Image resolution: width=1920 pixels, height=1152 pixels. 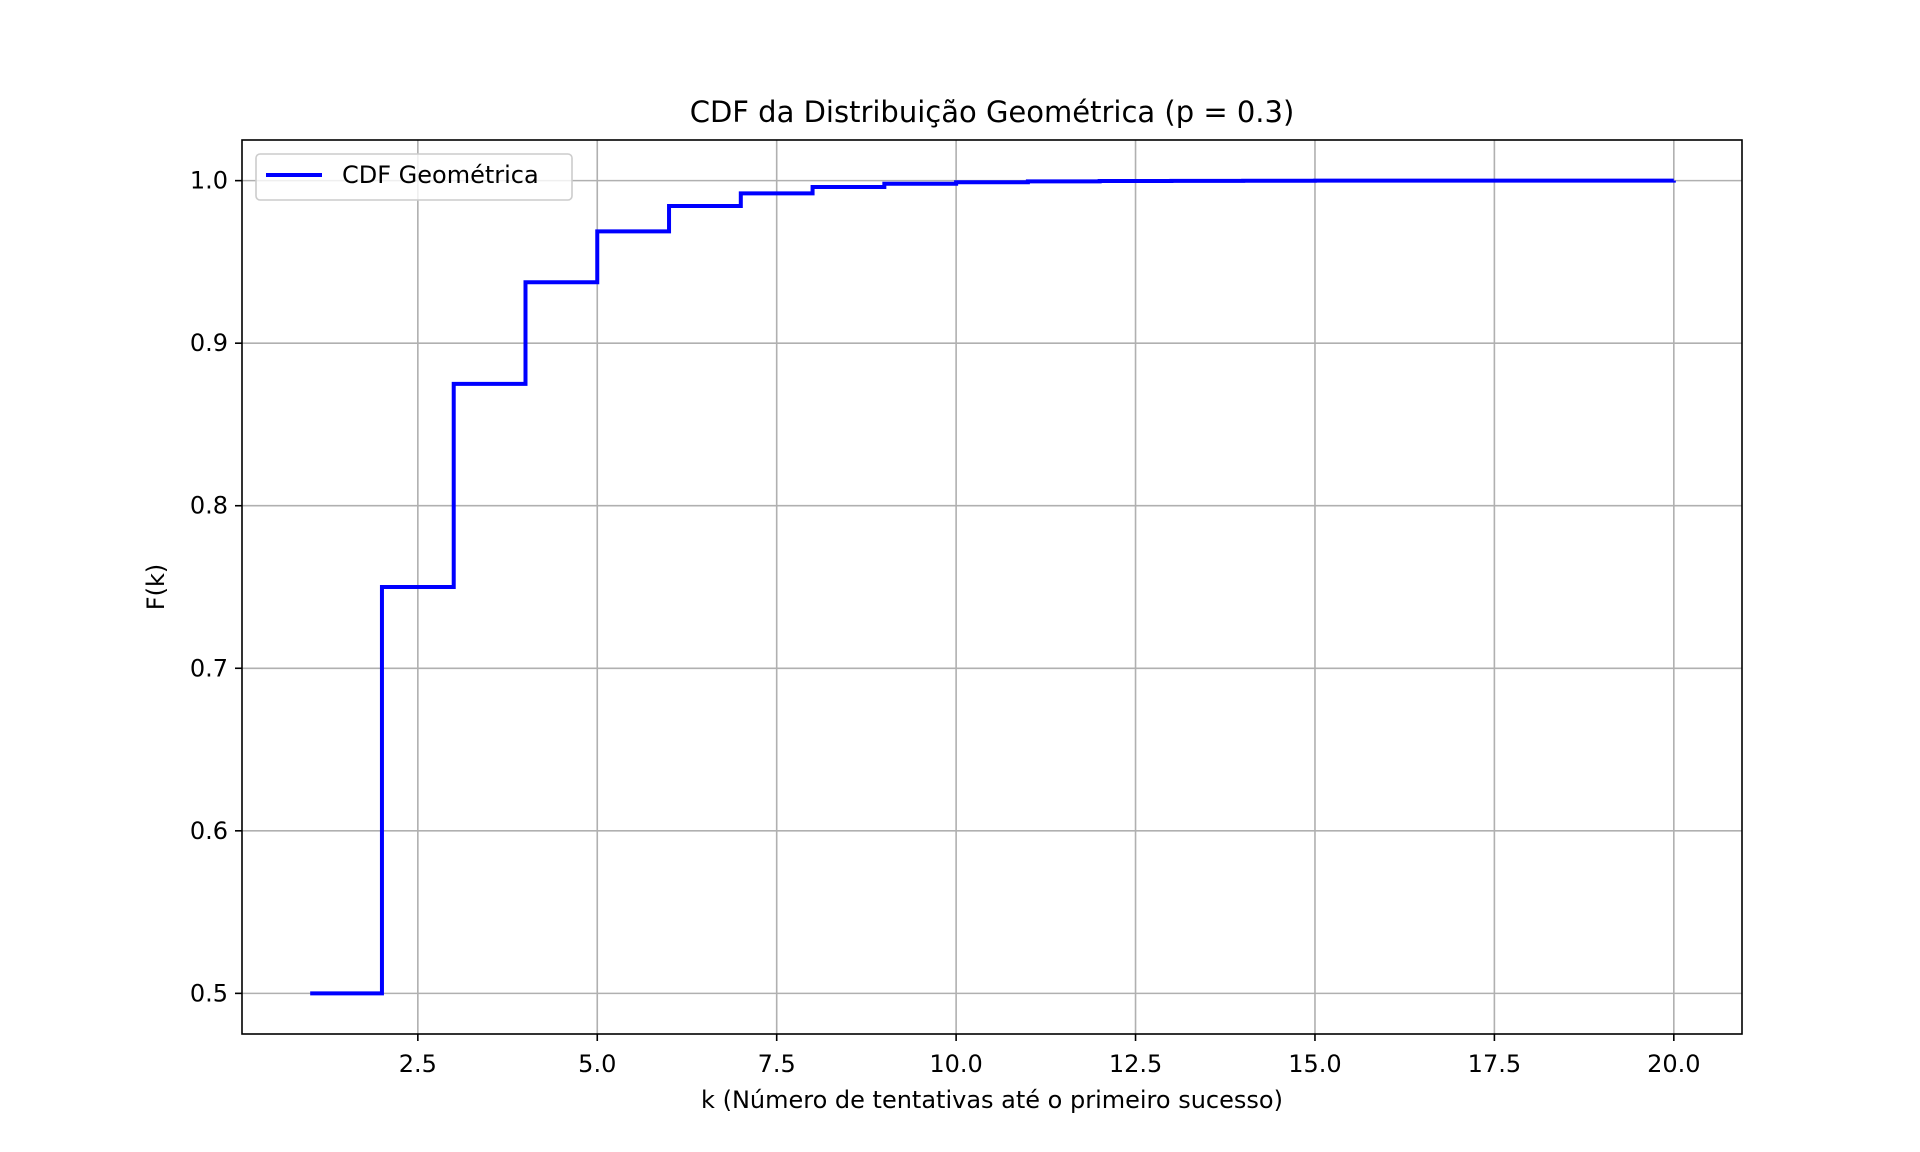 What do you see at coordinates (992, 112) in the screenshot?
I see `chart-title: CDF da Distribuição Geométrica (p = 0.3)` at bounding box center [992, 112].